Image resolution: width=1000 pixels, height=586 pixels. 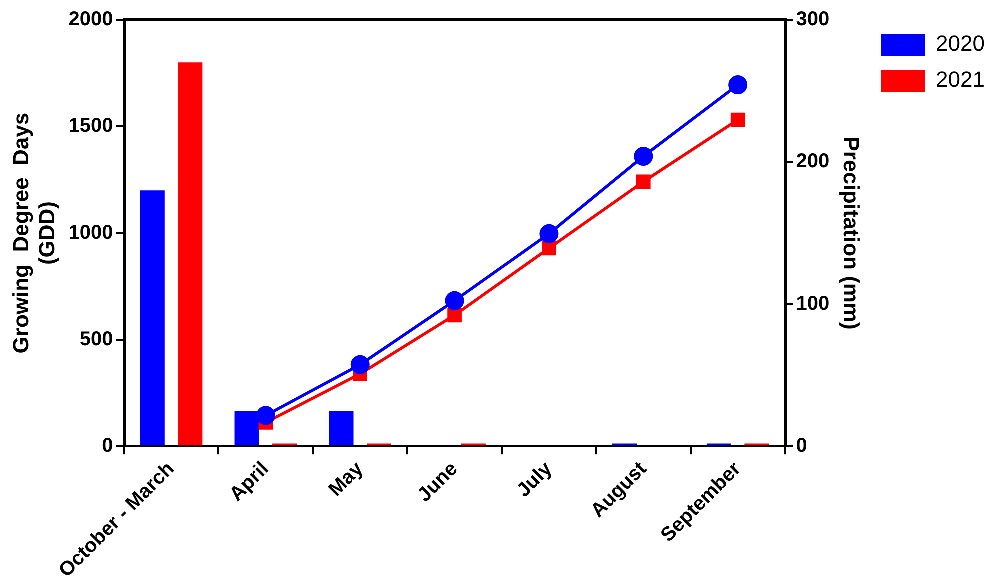 What do you see at coordinates (91, 19) in the screenshot?
I see `y-tick-label: 2000` at bounding box center [91, 19].